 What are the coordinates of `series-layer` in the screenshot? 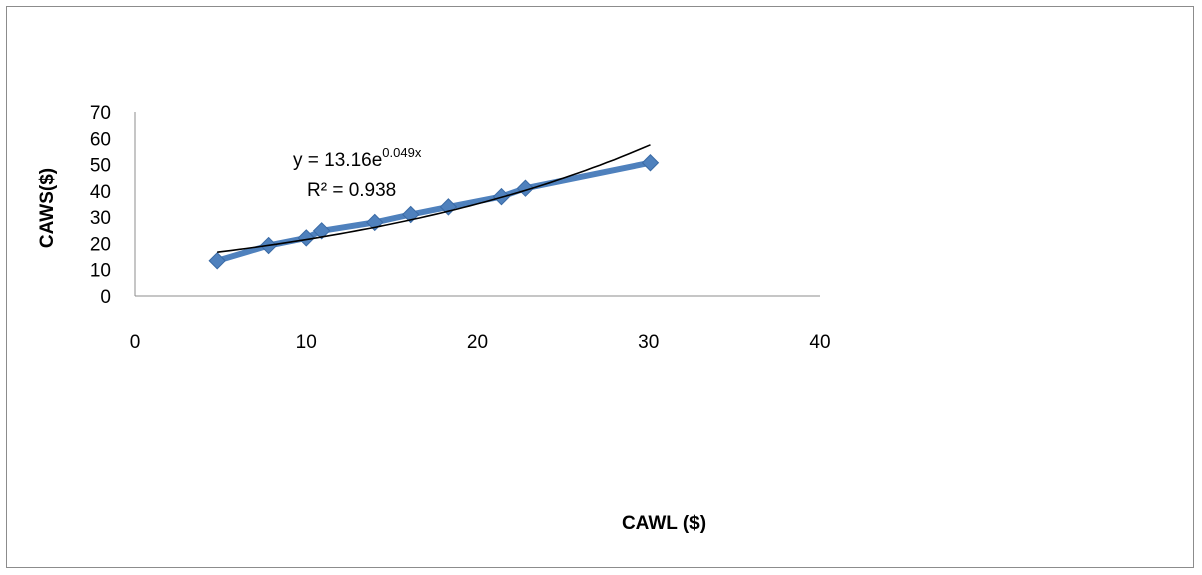 It's located at (434, 212).